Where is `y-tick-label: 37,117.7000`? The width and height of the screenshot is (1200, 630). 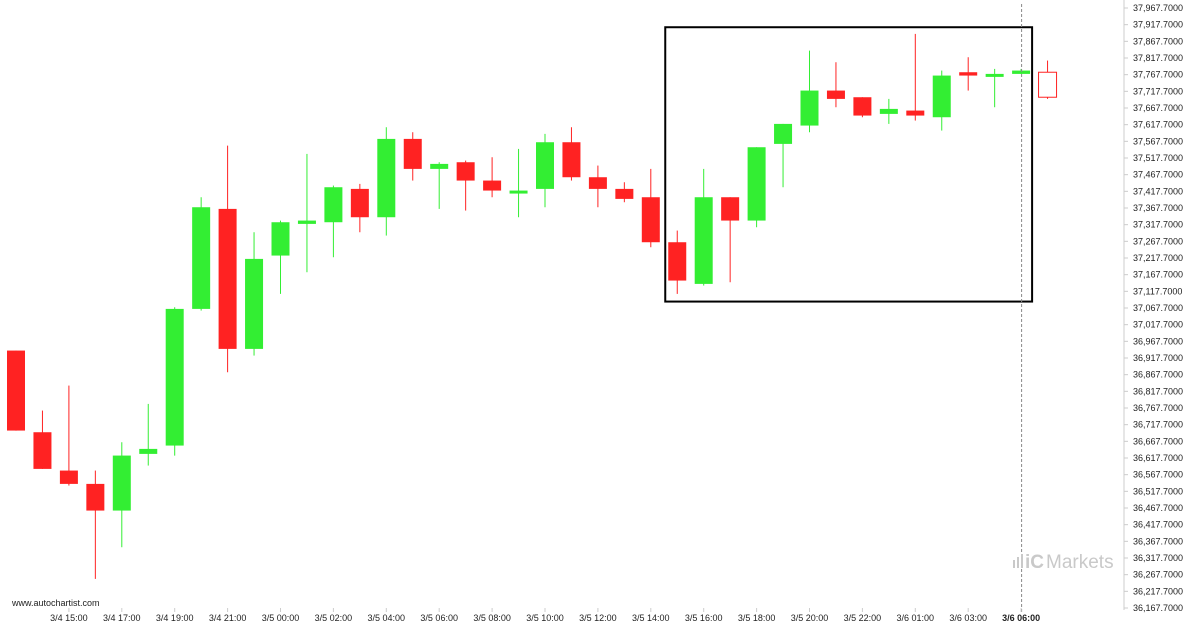 y-tick-label: 37,117.7000 is located at coordinates (1157, 291).